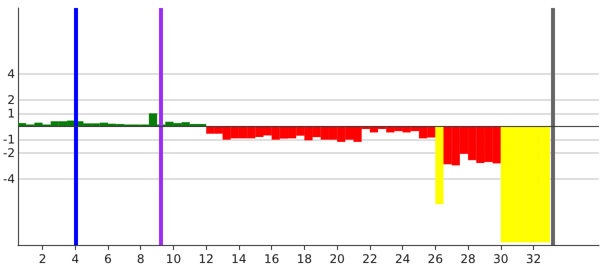 Image resolution: width=600 pixels, height=265 pixels. What do you see at coordinates (500, 258) in the screenshot?
I see `x-tick-label: 30` at bounding box center [500, 258].